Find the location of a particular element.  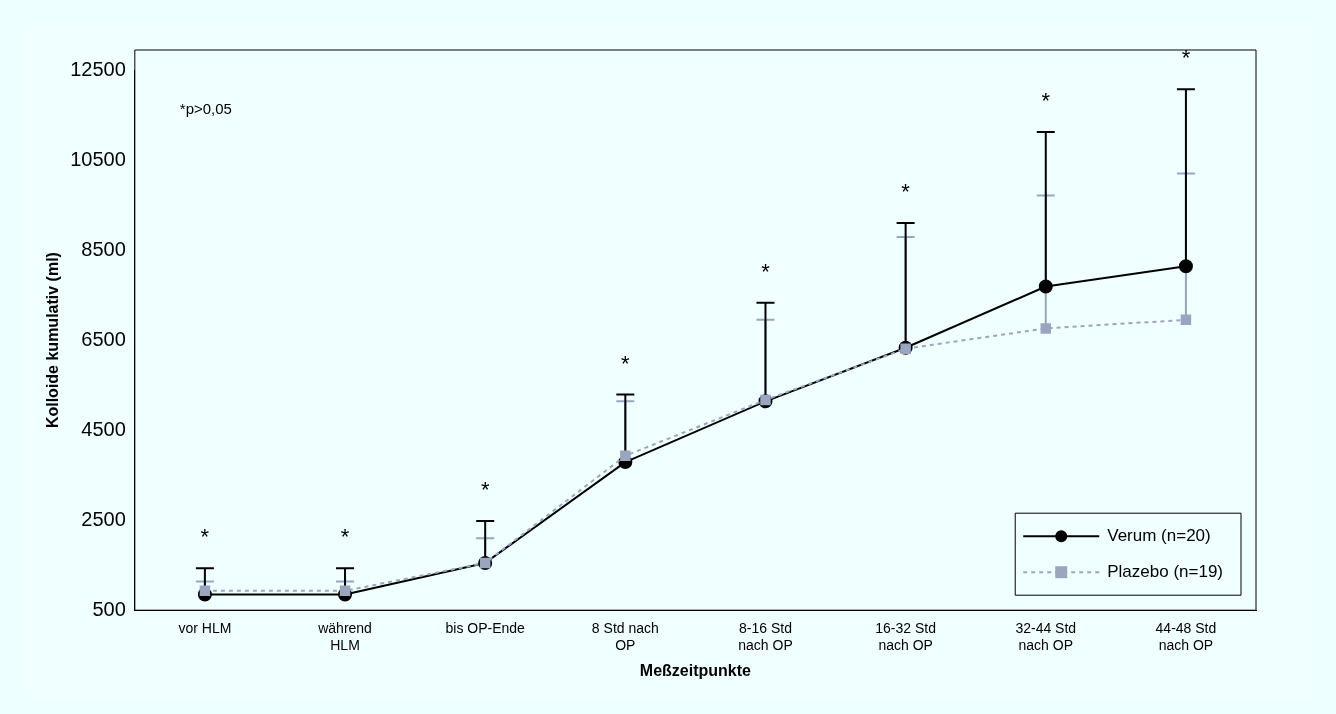

x-tick-label: während HLM is located at coordinates (344, 637).